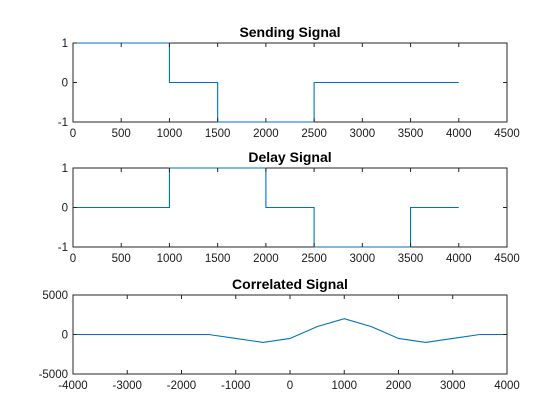  Describe the element at coordinates (235, 386) in the screenshot. I see `x-tick-label: -1000` at that location.